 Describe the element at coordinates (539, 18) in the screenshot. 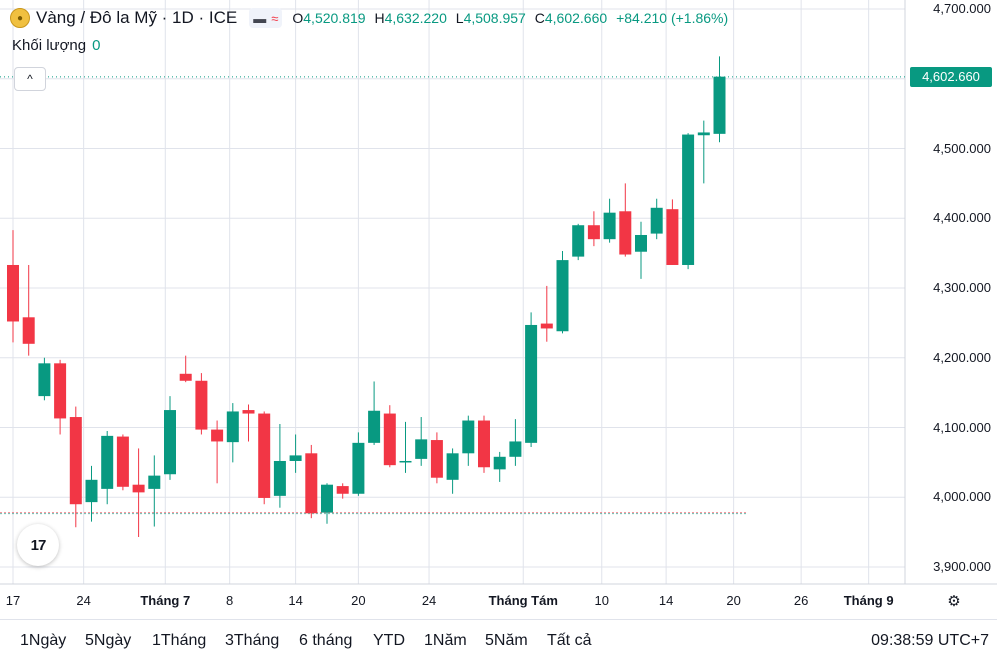

I see `close-label: C` at that location.